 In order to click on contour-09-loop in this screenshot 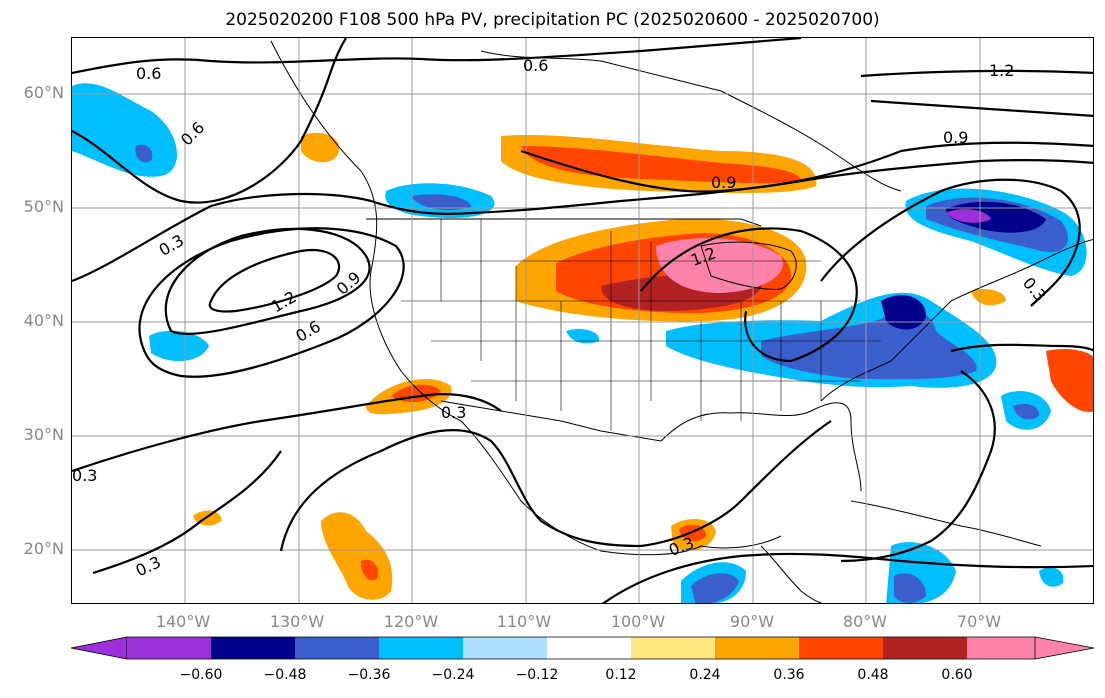, I will do `click(267, 281)`.